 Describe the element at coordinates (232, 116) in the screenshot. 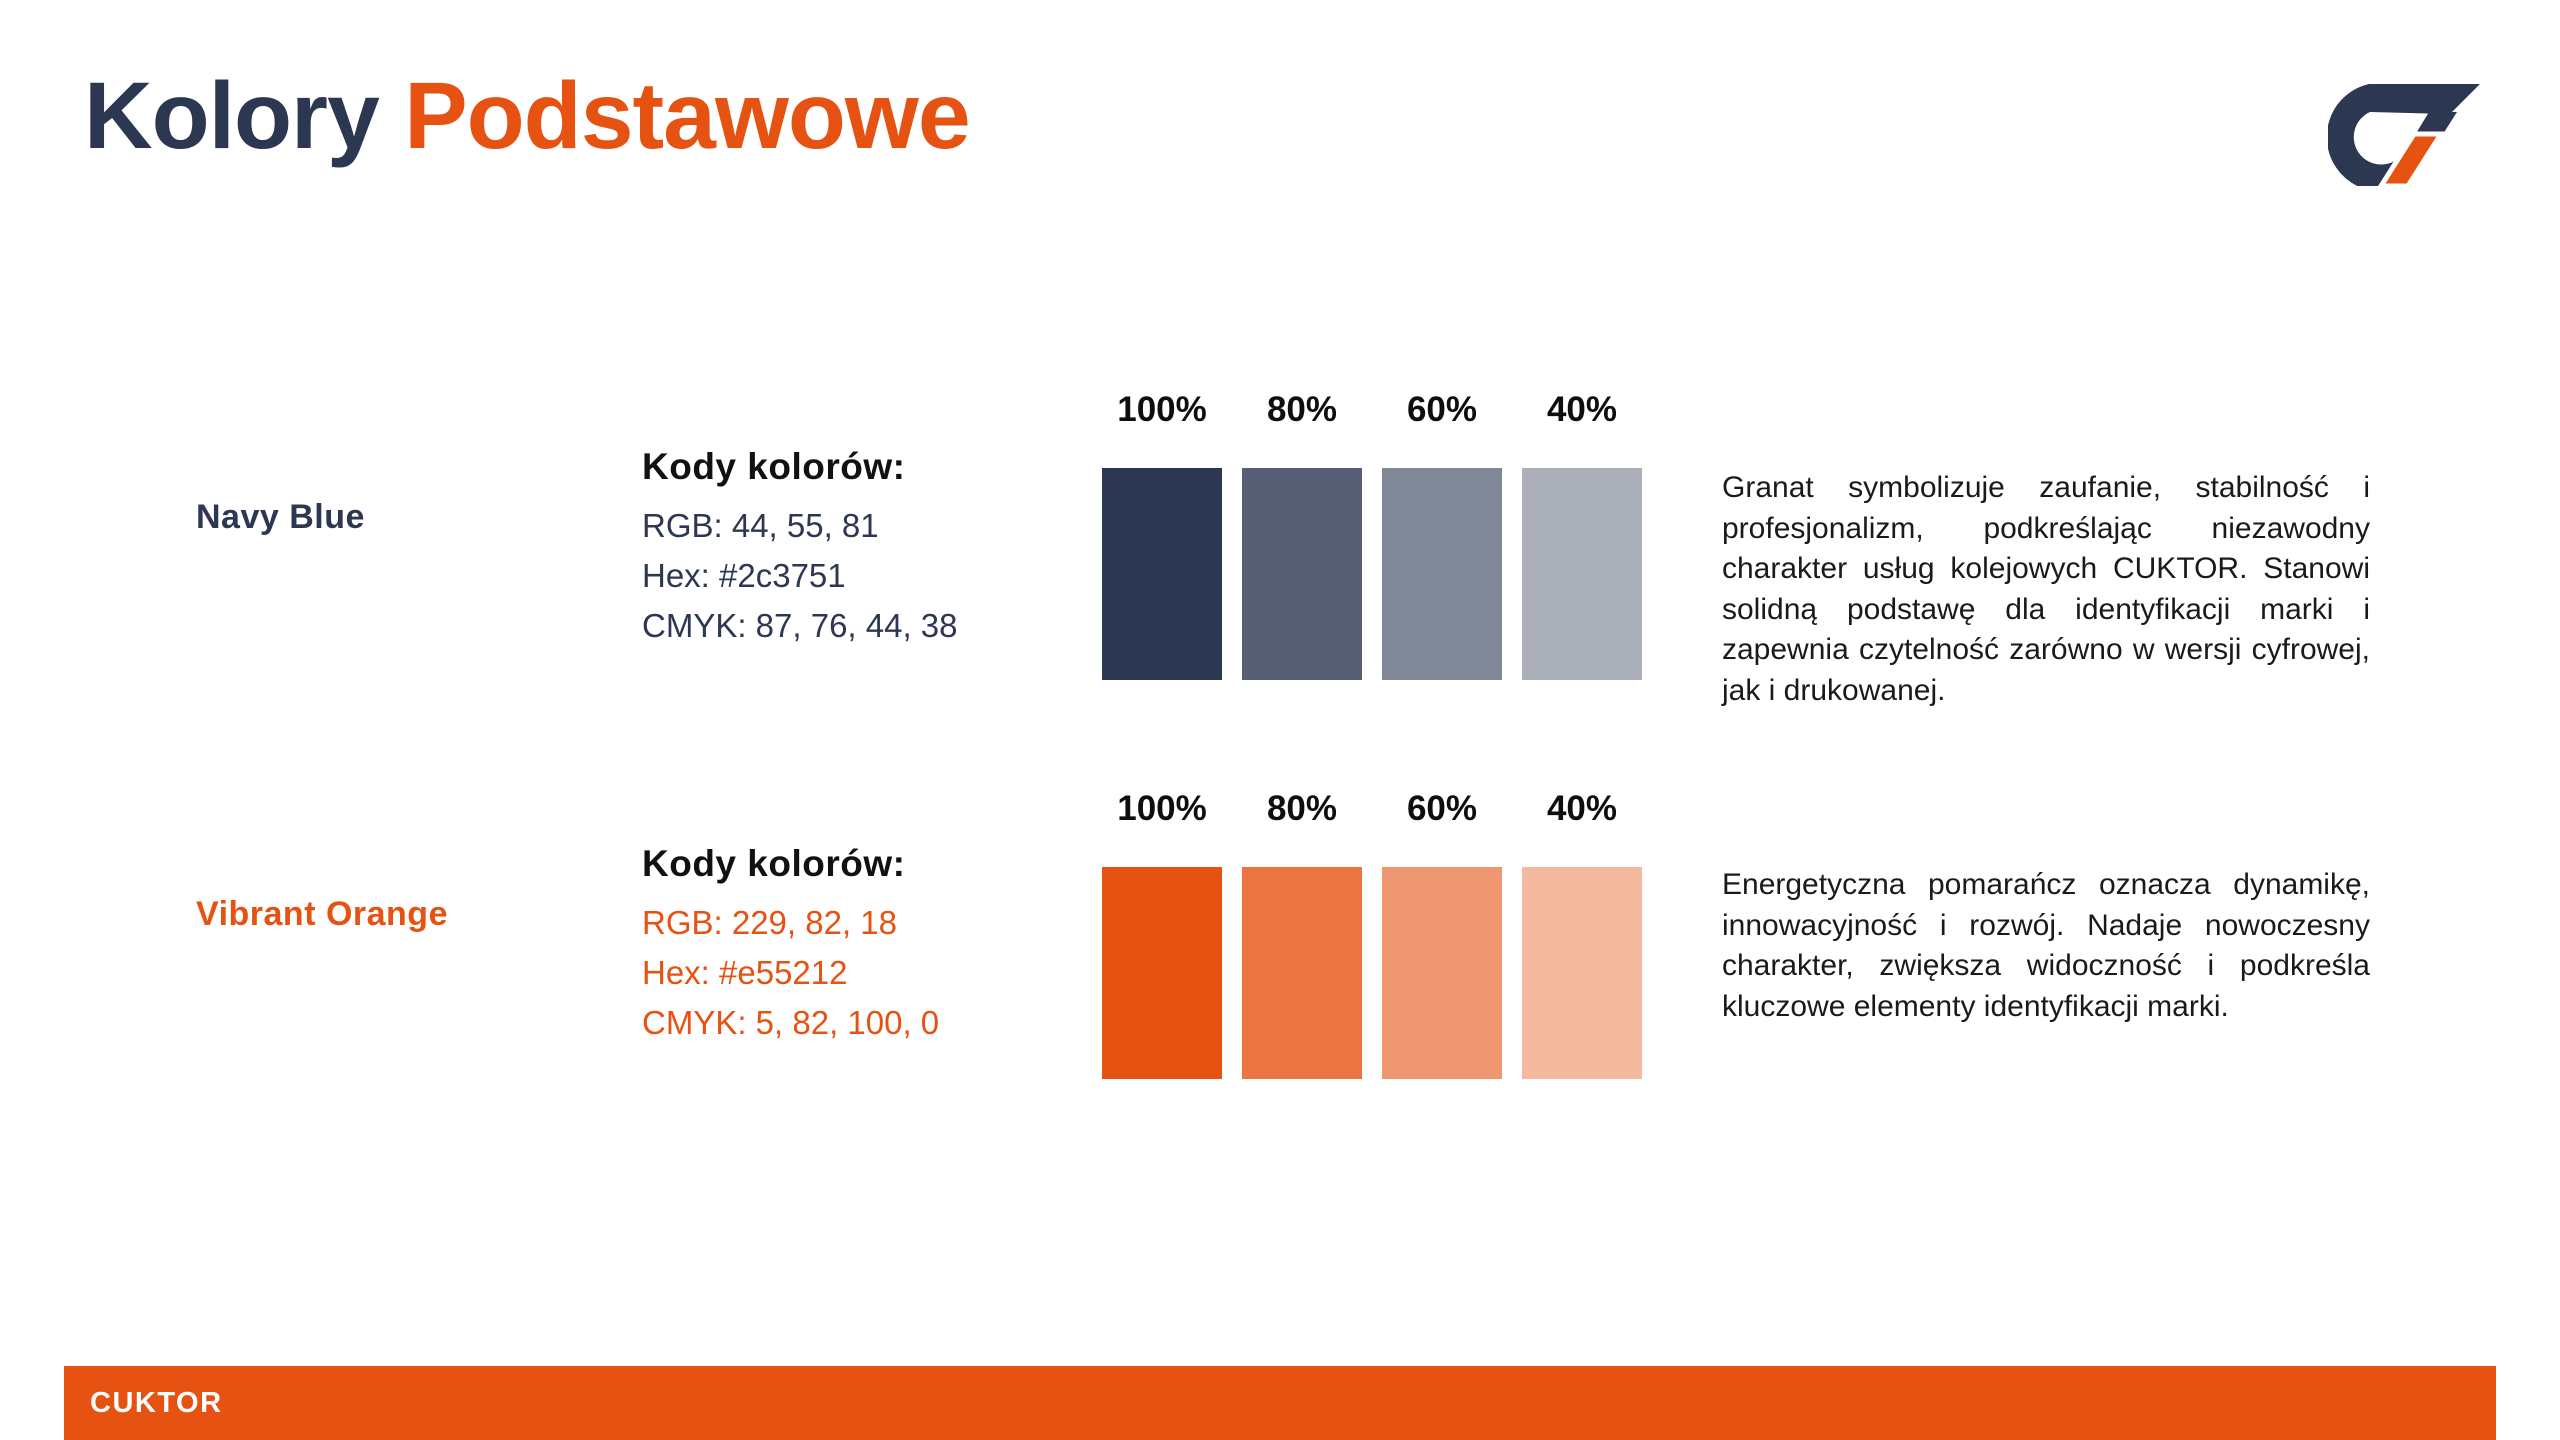

I see `page-title-word-navy: Kolory` at that location.